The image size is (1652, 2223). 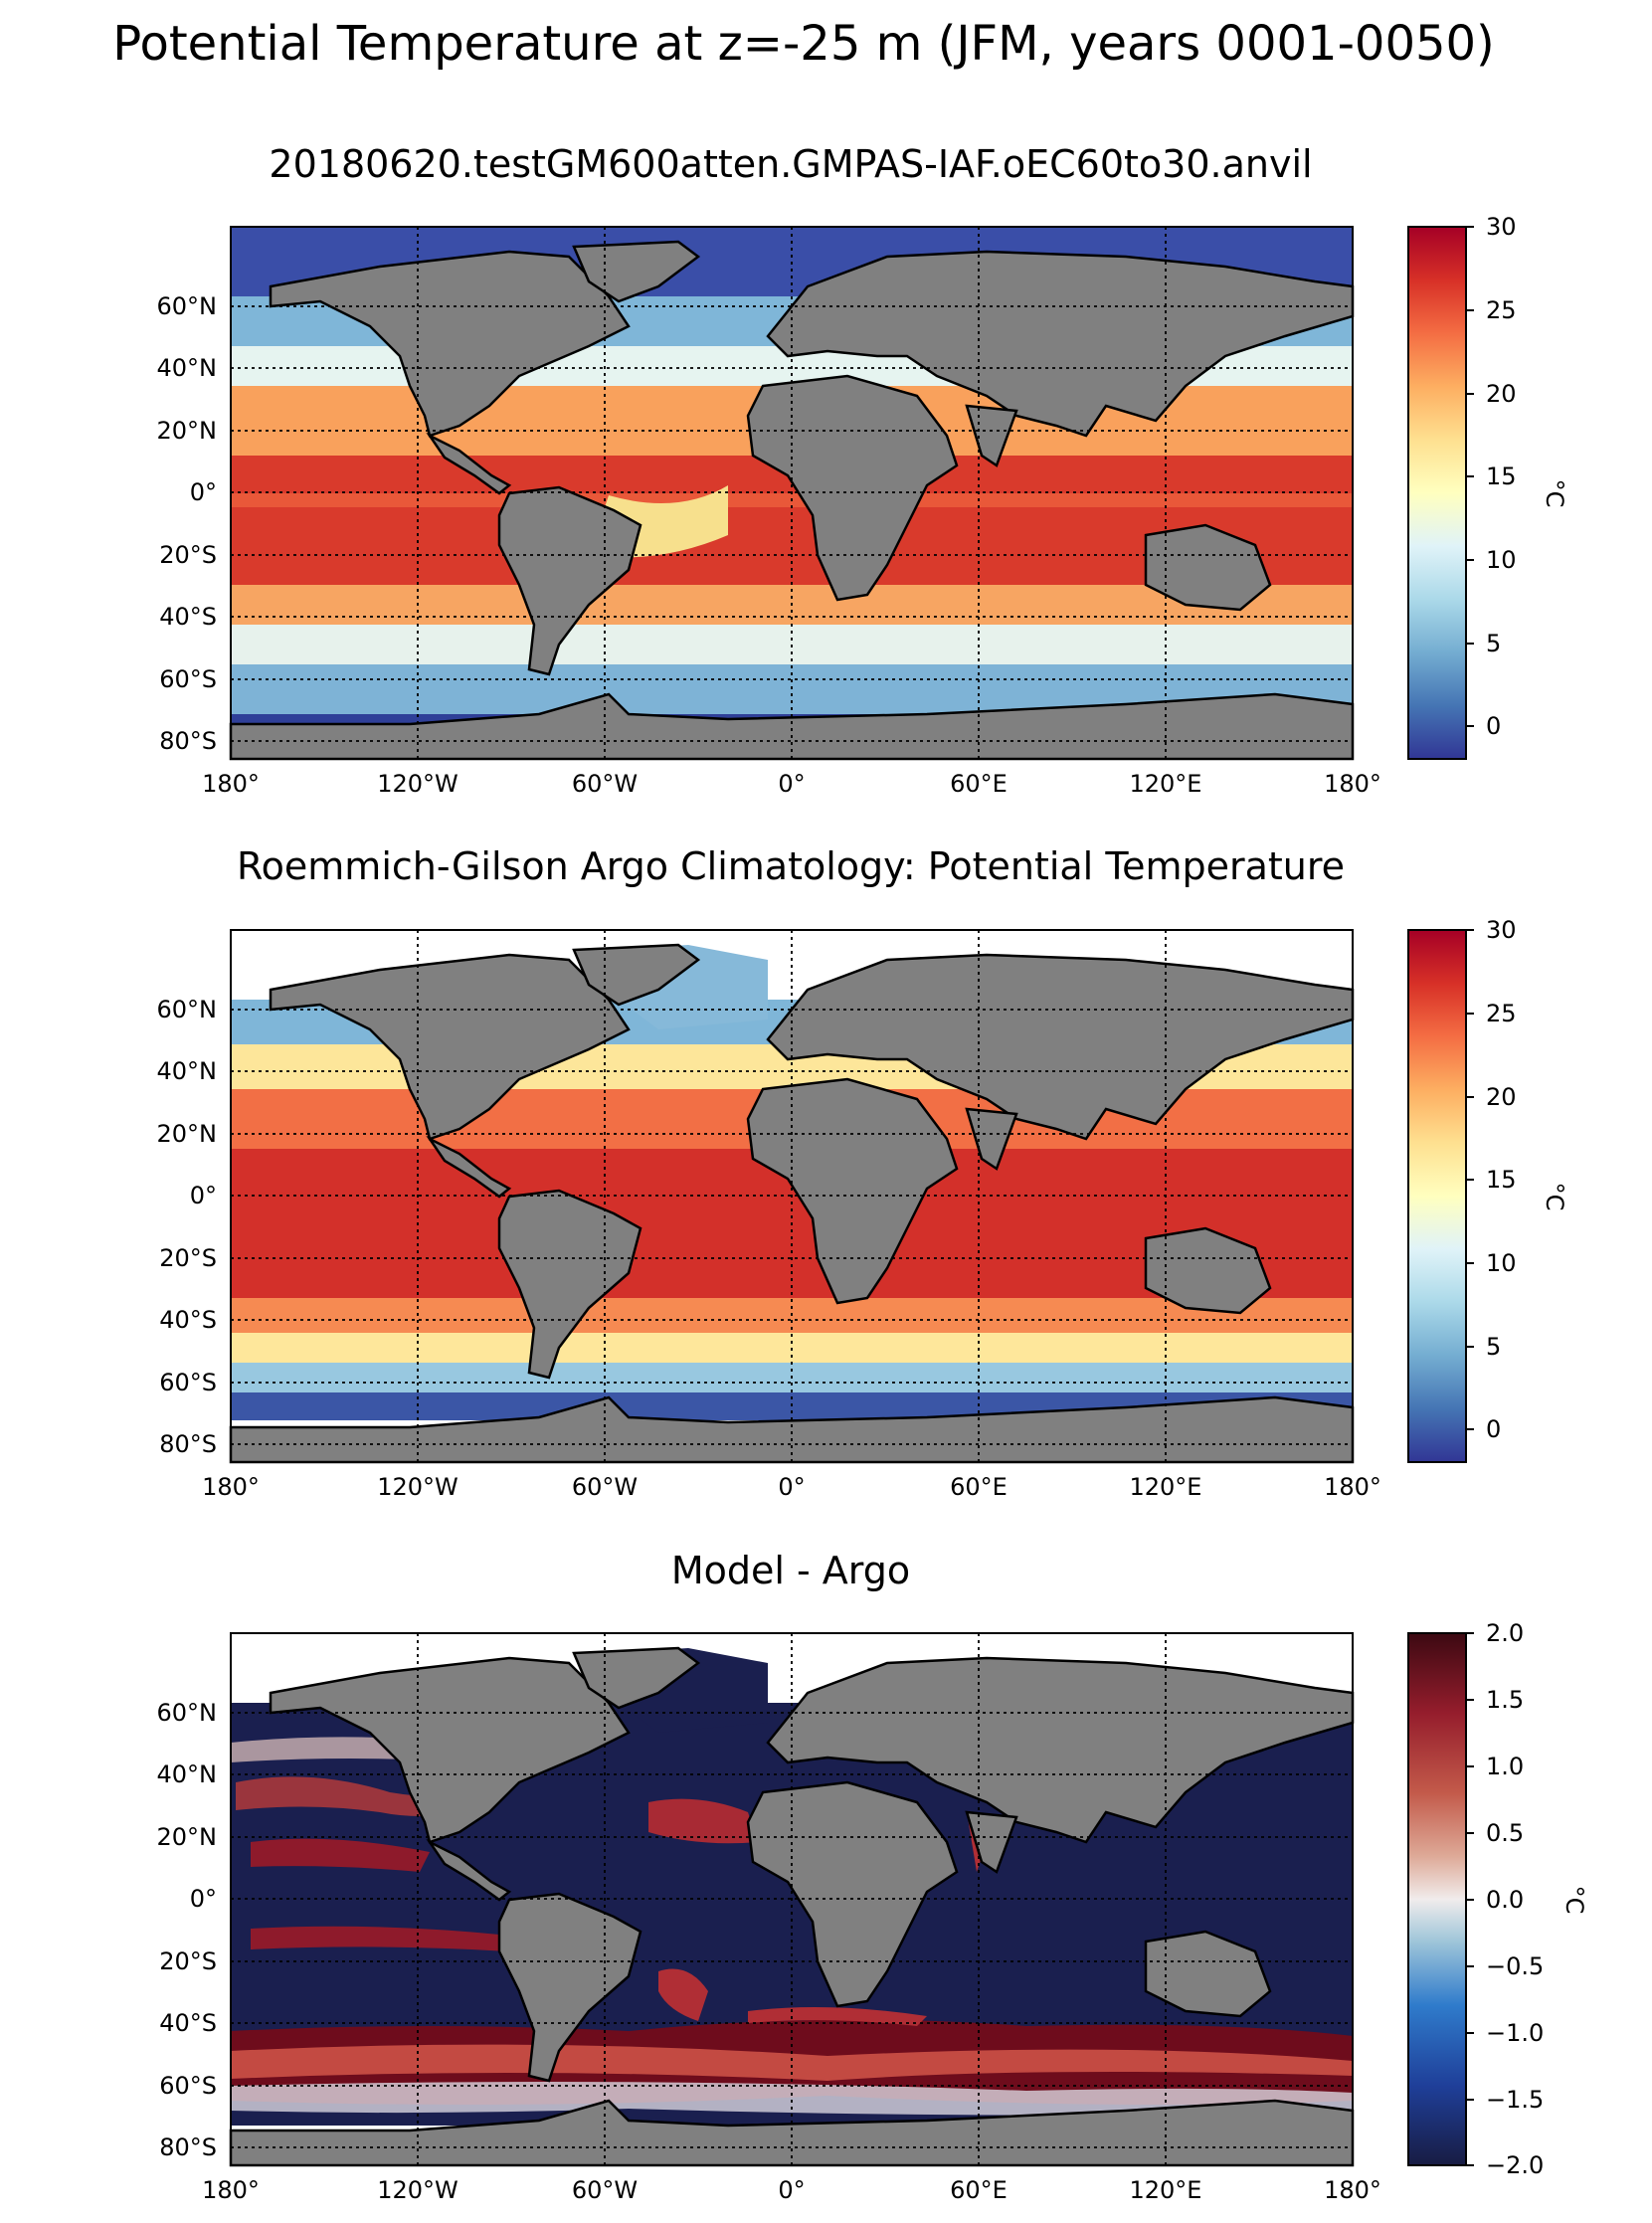 What do you see at coordinates (1505, 1833) in the screenshot?
I see `cbar-tick: 0.5` at bounding box center [1505, 1833].